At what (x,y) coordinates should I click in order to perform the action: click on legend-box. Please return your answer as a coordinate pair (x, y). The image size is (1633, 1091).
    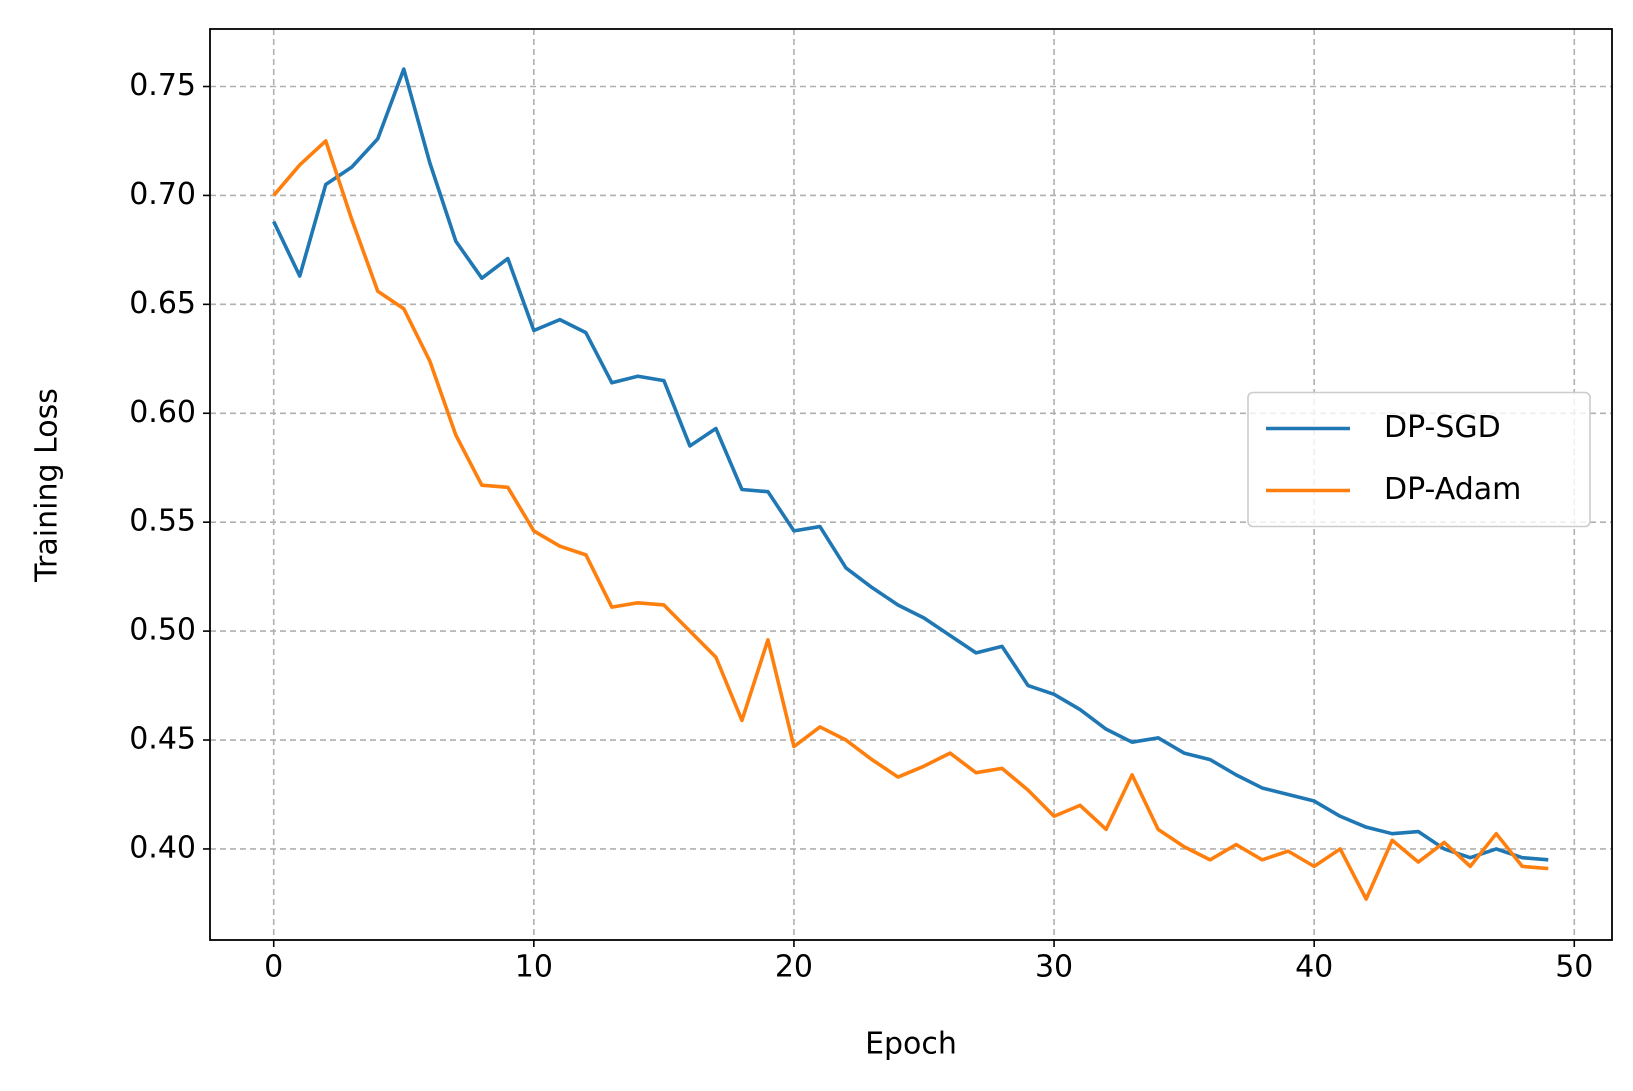
    Looking at the image, I should click on (1419, 459).